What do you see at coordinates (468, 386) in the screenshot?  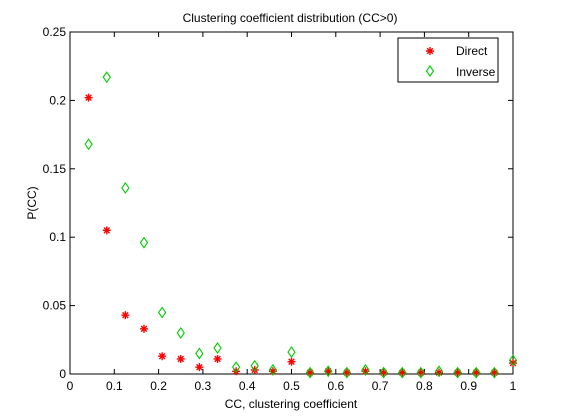 I see `x-tick-label: 0.9` at bounding box center [468, 386].